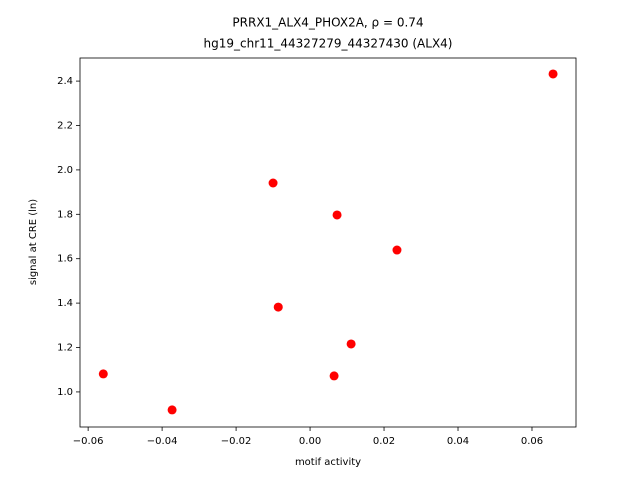  What do you see at coordinates (327, 23) in the screenshot?
I see `chart-title: PRRX1_ALX4_PHOX2A, ρ = 0.74` at bounding box center [327, 23].